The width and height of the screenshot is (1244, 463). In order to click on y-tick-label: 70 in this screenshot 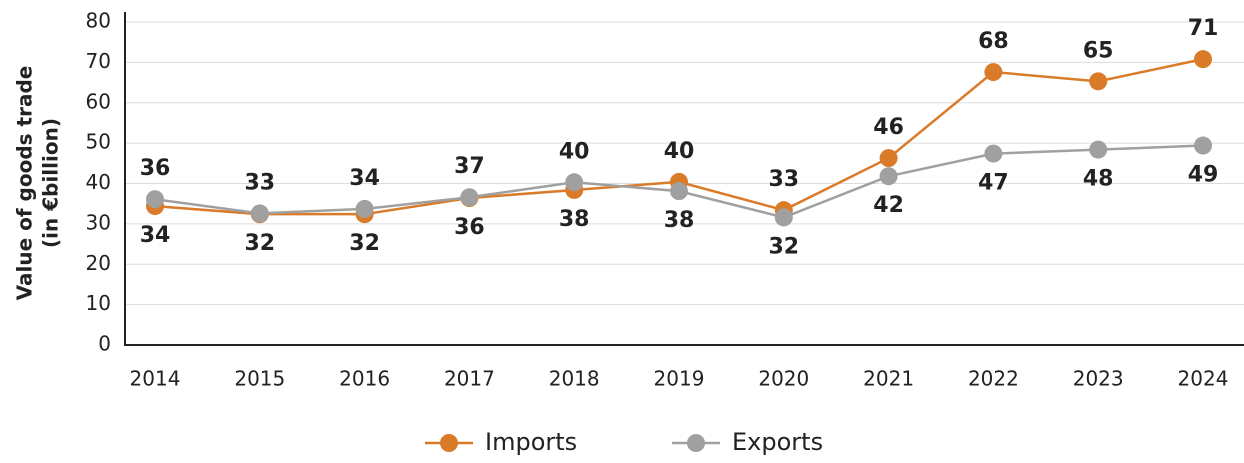, I will do `click(98, 61)`.